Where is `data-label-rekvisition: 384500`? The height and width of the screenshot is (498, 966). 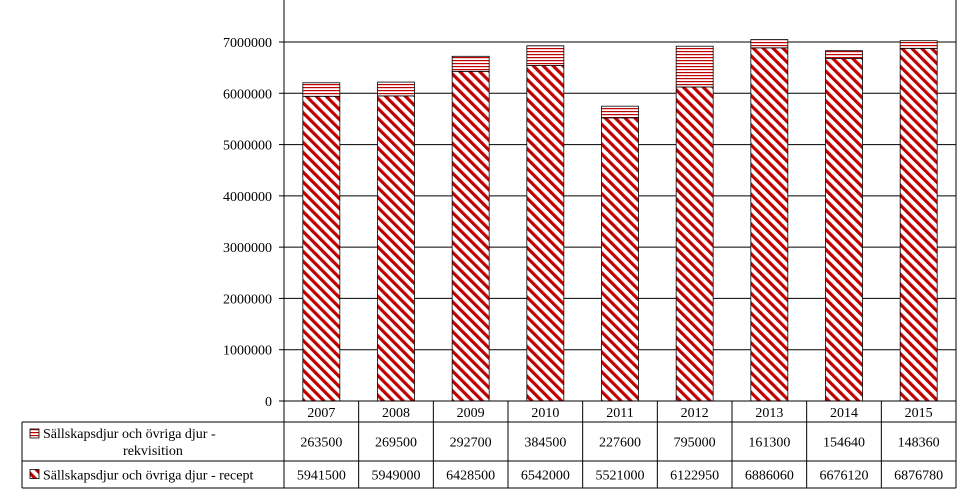
data-label-rekvisition: 384500 is located at coordinates (545, 443).